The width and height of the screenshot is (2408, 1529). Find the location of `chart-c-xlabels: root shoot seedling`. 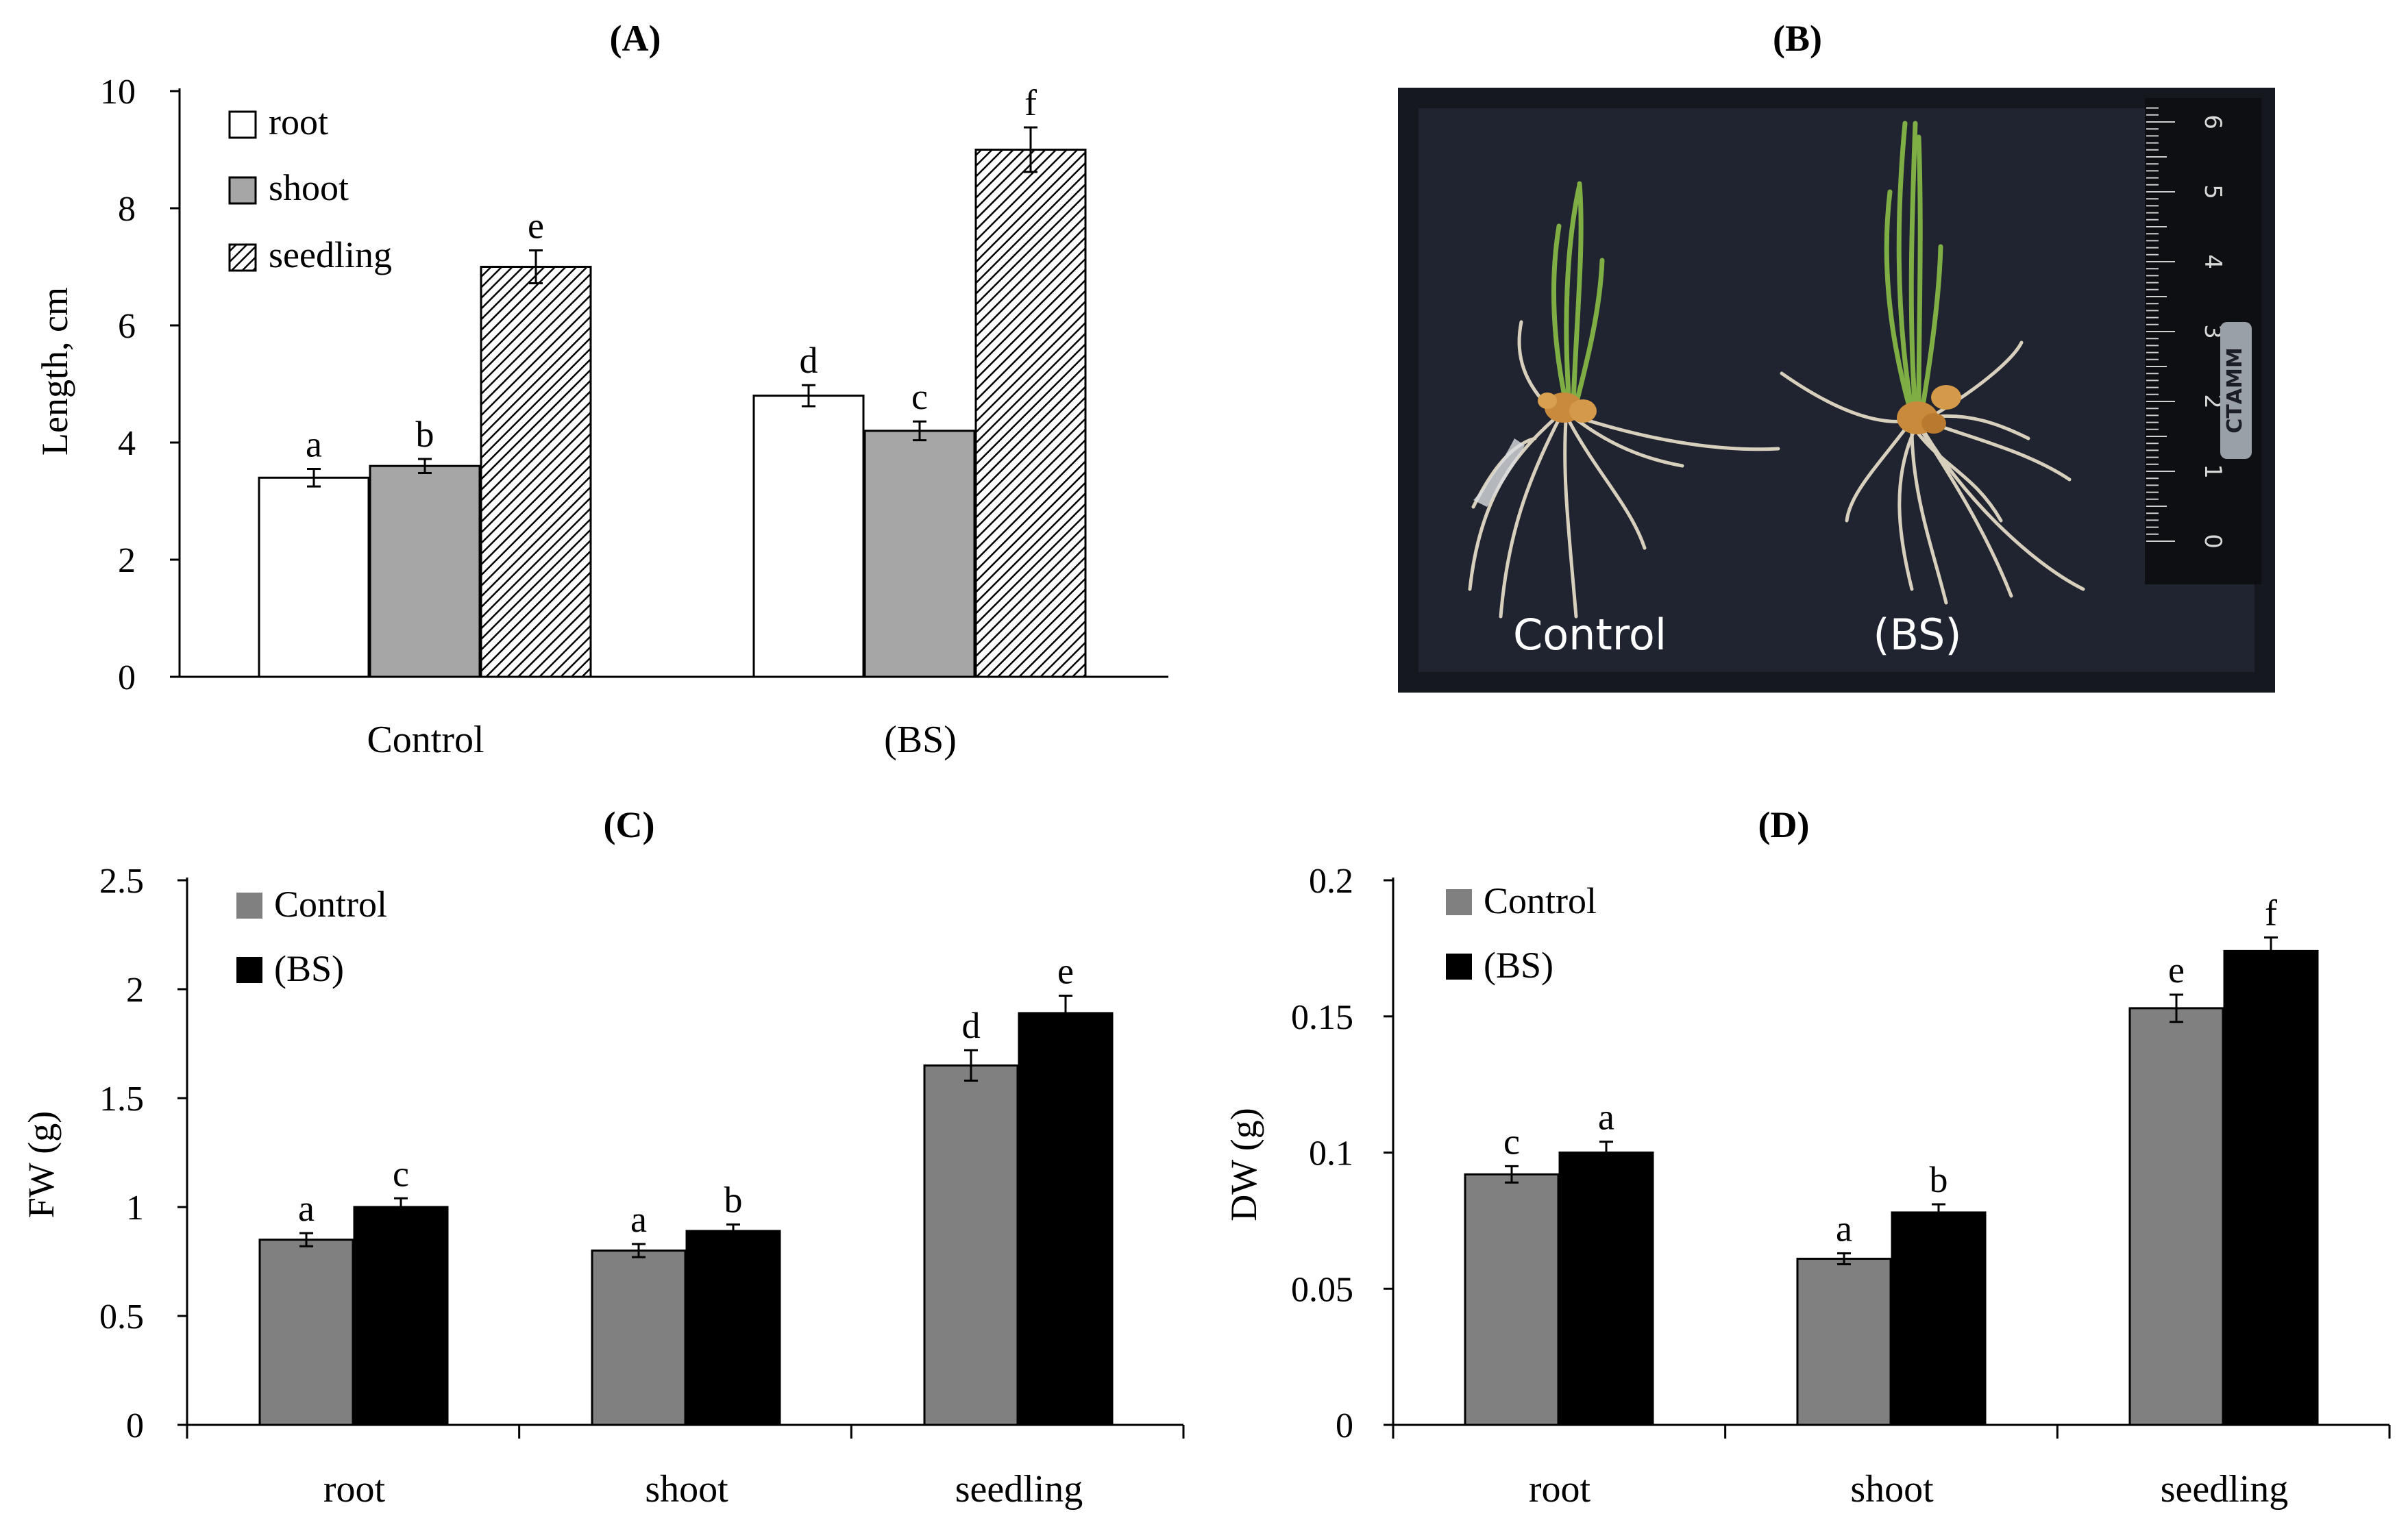

chart-c-xlabels: root shoot seedling is located at coordinates (703, 1489).